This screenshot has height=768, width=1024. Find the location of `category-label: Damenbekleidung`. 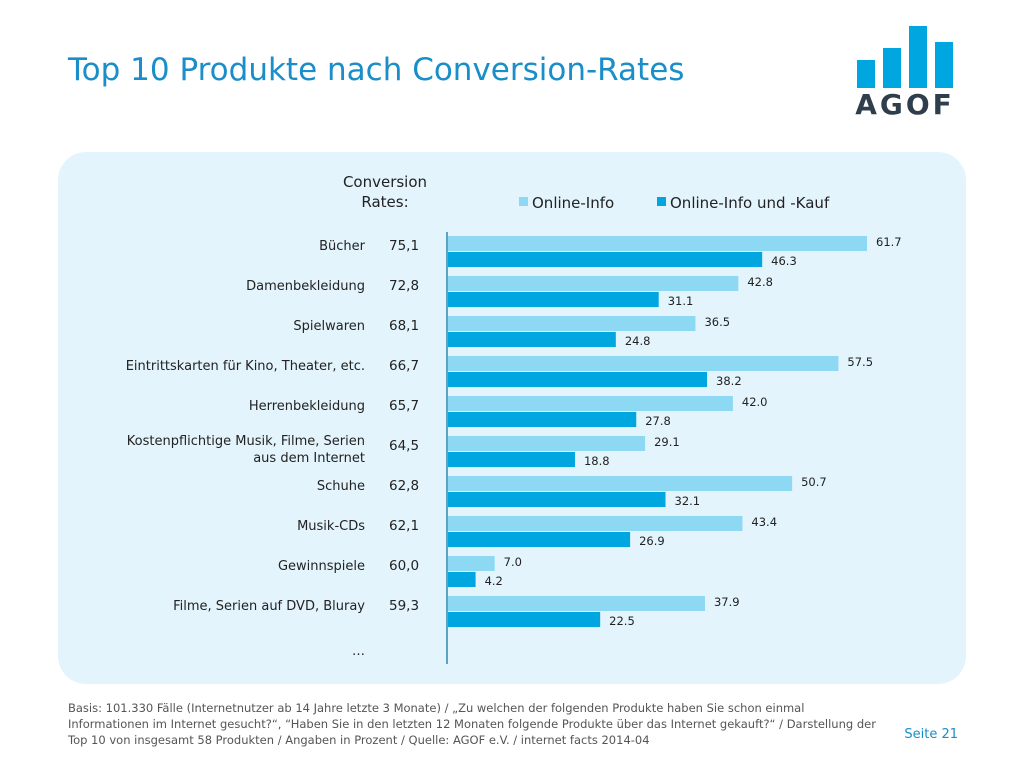

category-label: Damenbekleidung is located at coordinates (305, 286).